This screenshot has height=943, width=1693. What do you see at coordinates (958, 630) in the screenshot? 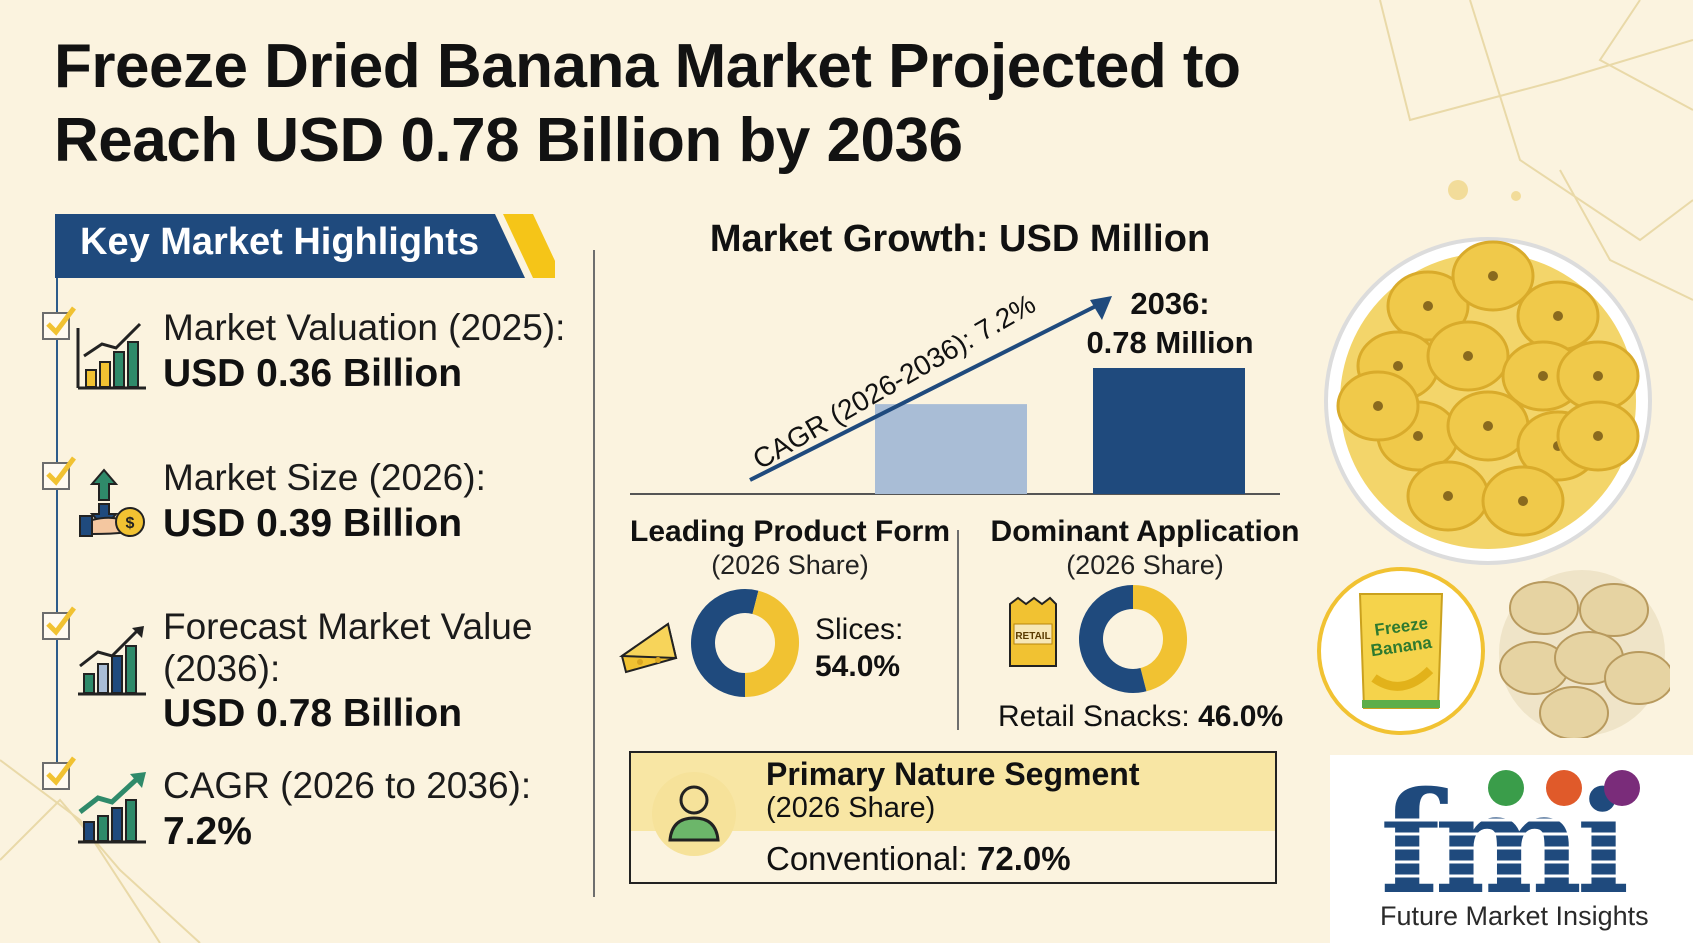
I see `section-divider` at bounding box center [958, 630].